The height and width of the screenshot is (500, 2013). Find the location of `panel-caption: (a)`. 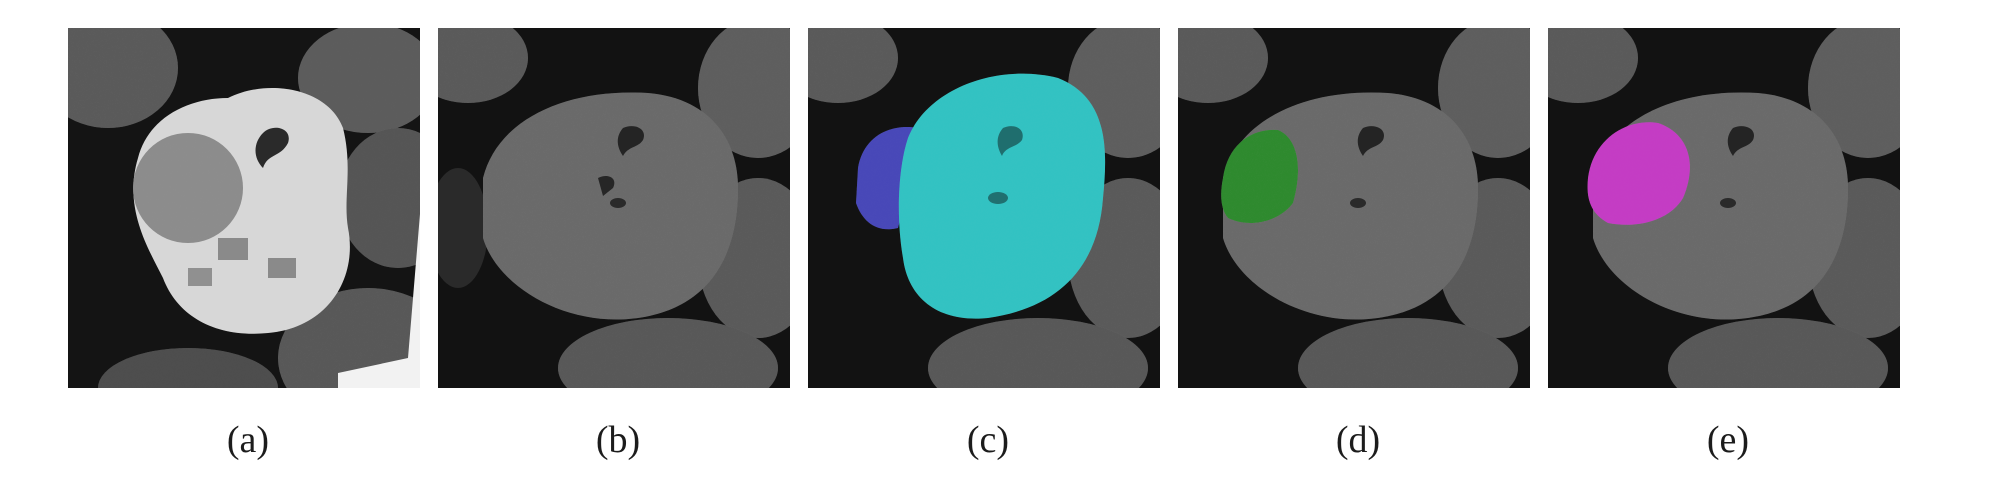

panel-caption: (a) is located at coordinates (248, 440).